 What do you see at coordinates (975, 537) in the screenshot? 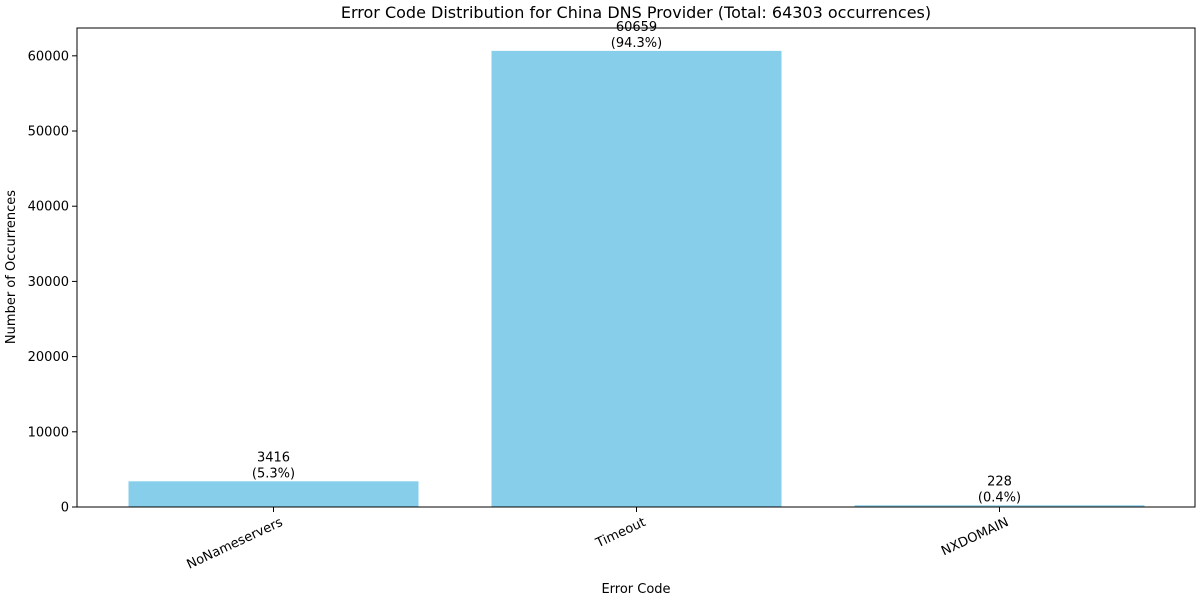
I see `x-tick-label: NXDOMAIN` at bounding box center [975, 537].